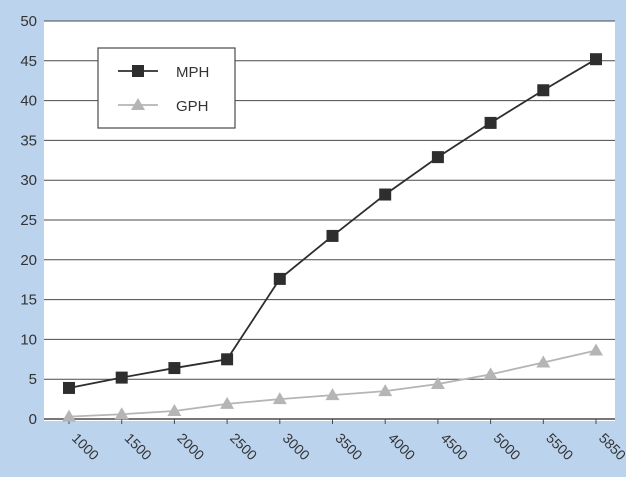  What do you see at coordinates (28, 339) in the screenshot?
I see `y-tick-label-10: 10` at bounding box center [28, 339].